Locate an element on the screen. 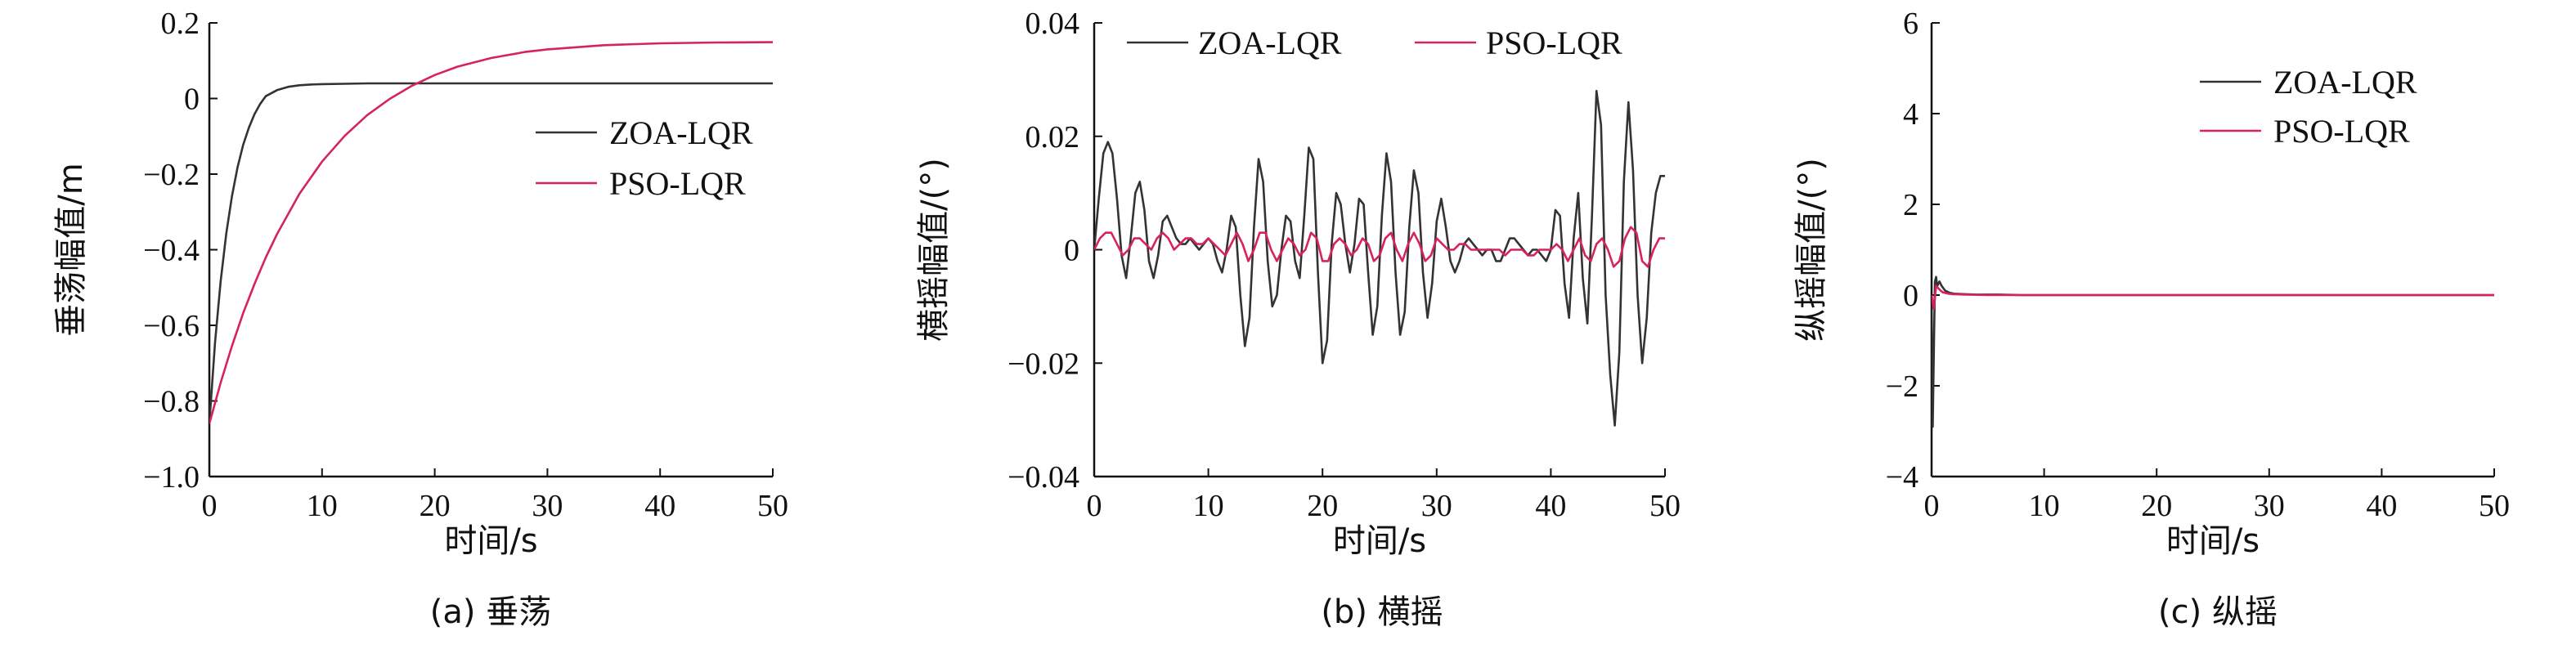 The width and height of the screenshot is (2576, 667). y-axis-label: 垂荡幅值/m is located at coordinates (71, 249).